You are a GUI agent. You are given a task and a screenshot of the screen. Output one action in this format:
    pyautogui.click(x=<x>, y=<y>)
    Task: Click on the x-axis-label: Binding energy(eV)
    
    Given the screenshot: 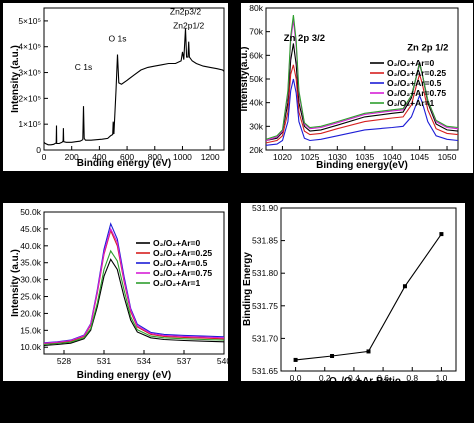 What is the action you would take?
    pyautogui.click(x=362, y=165)
    